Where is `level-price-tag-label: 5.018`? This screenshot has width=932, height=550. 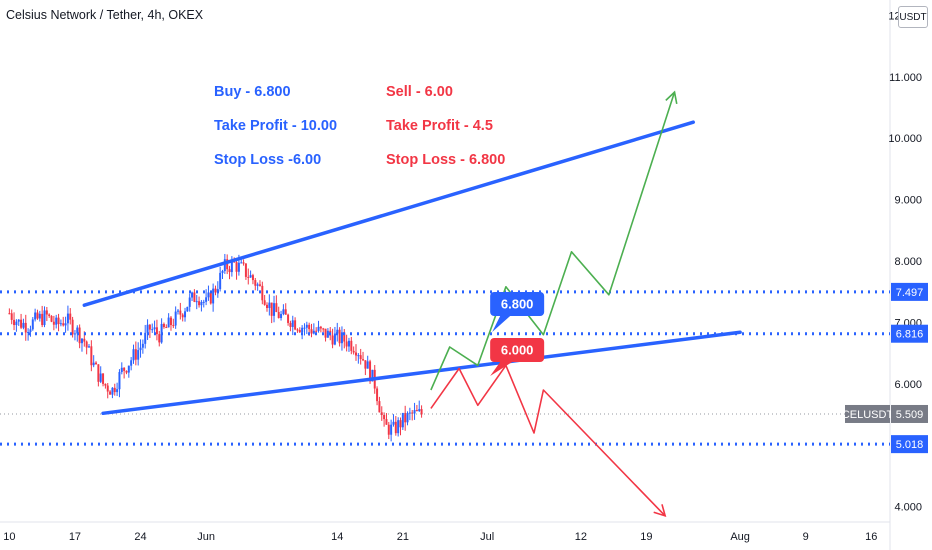
level-price-tag-label: 5.018 is located at coordinates (910, 445).